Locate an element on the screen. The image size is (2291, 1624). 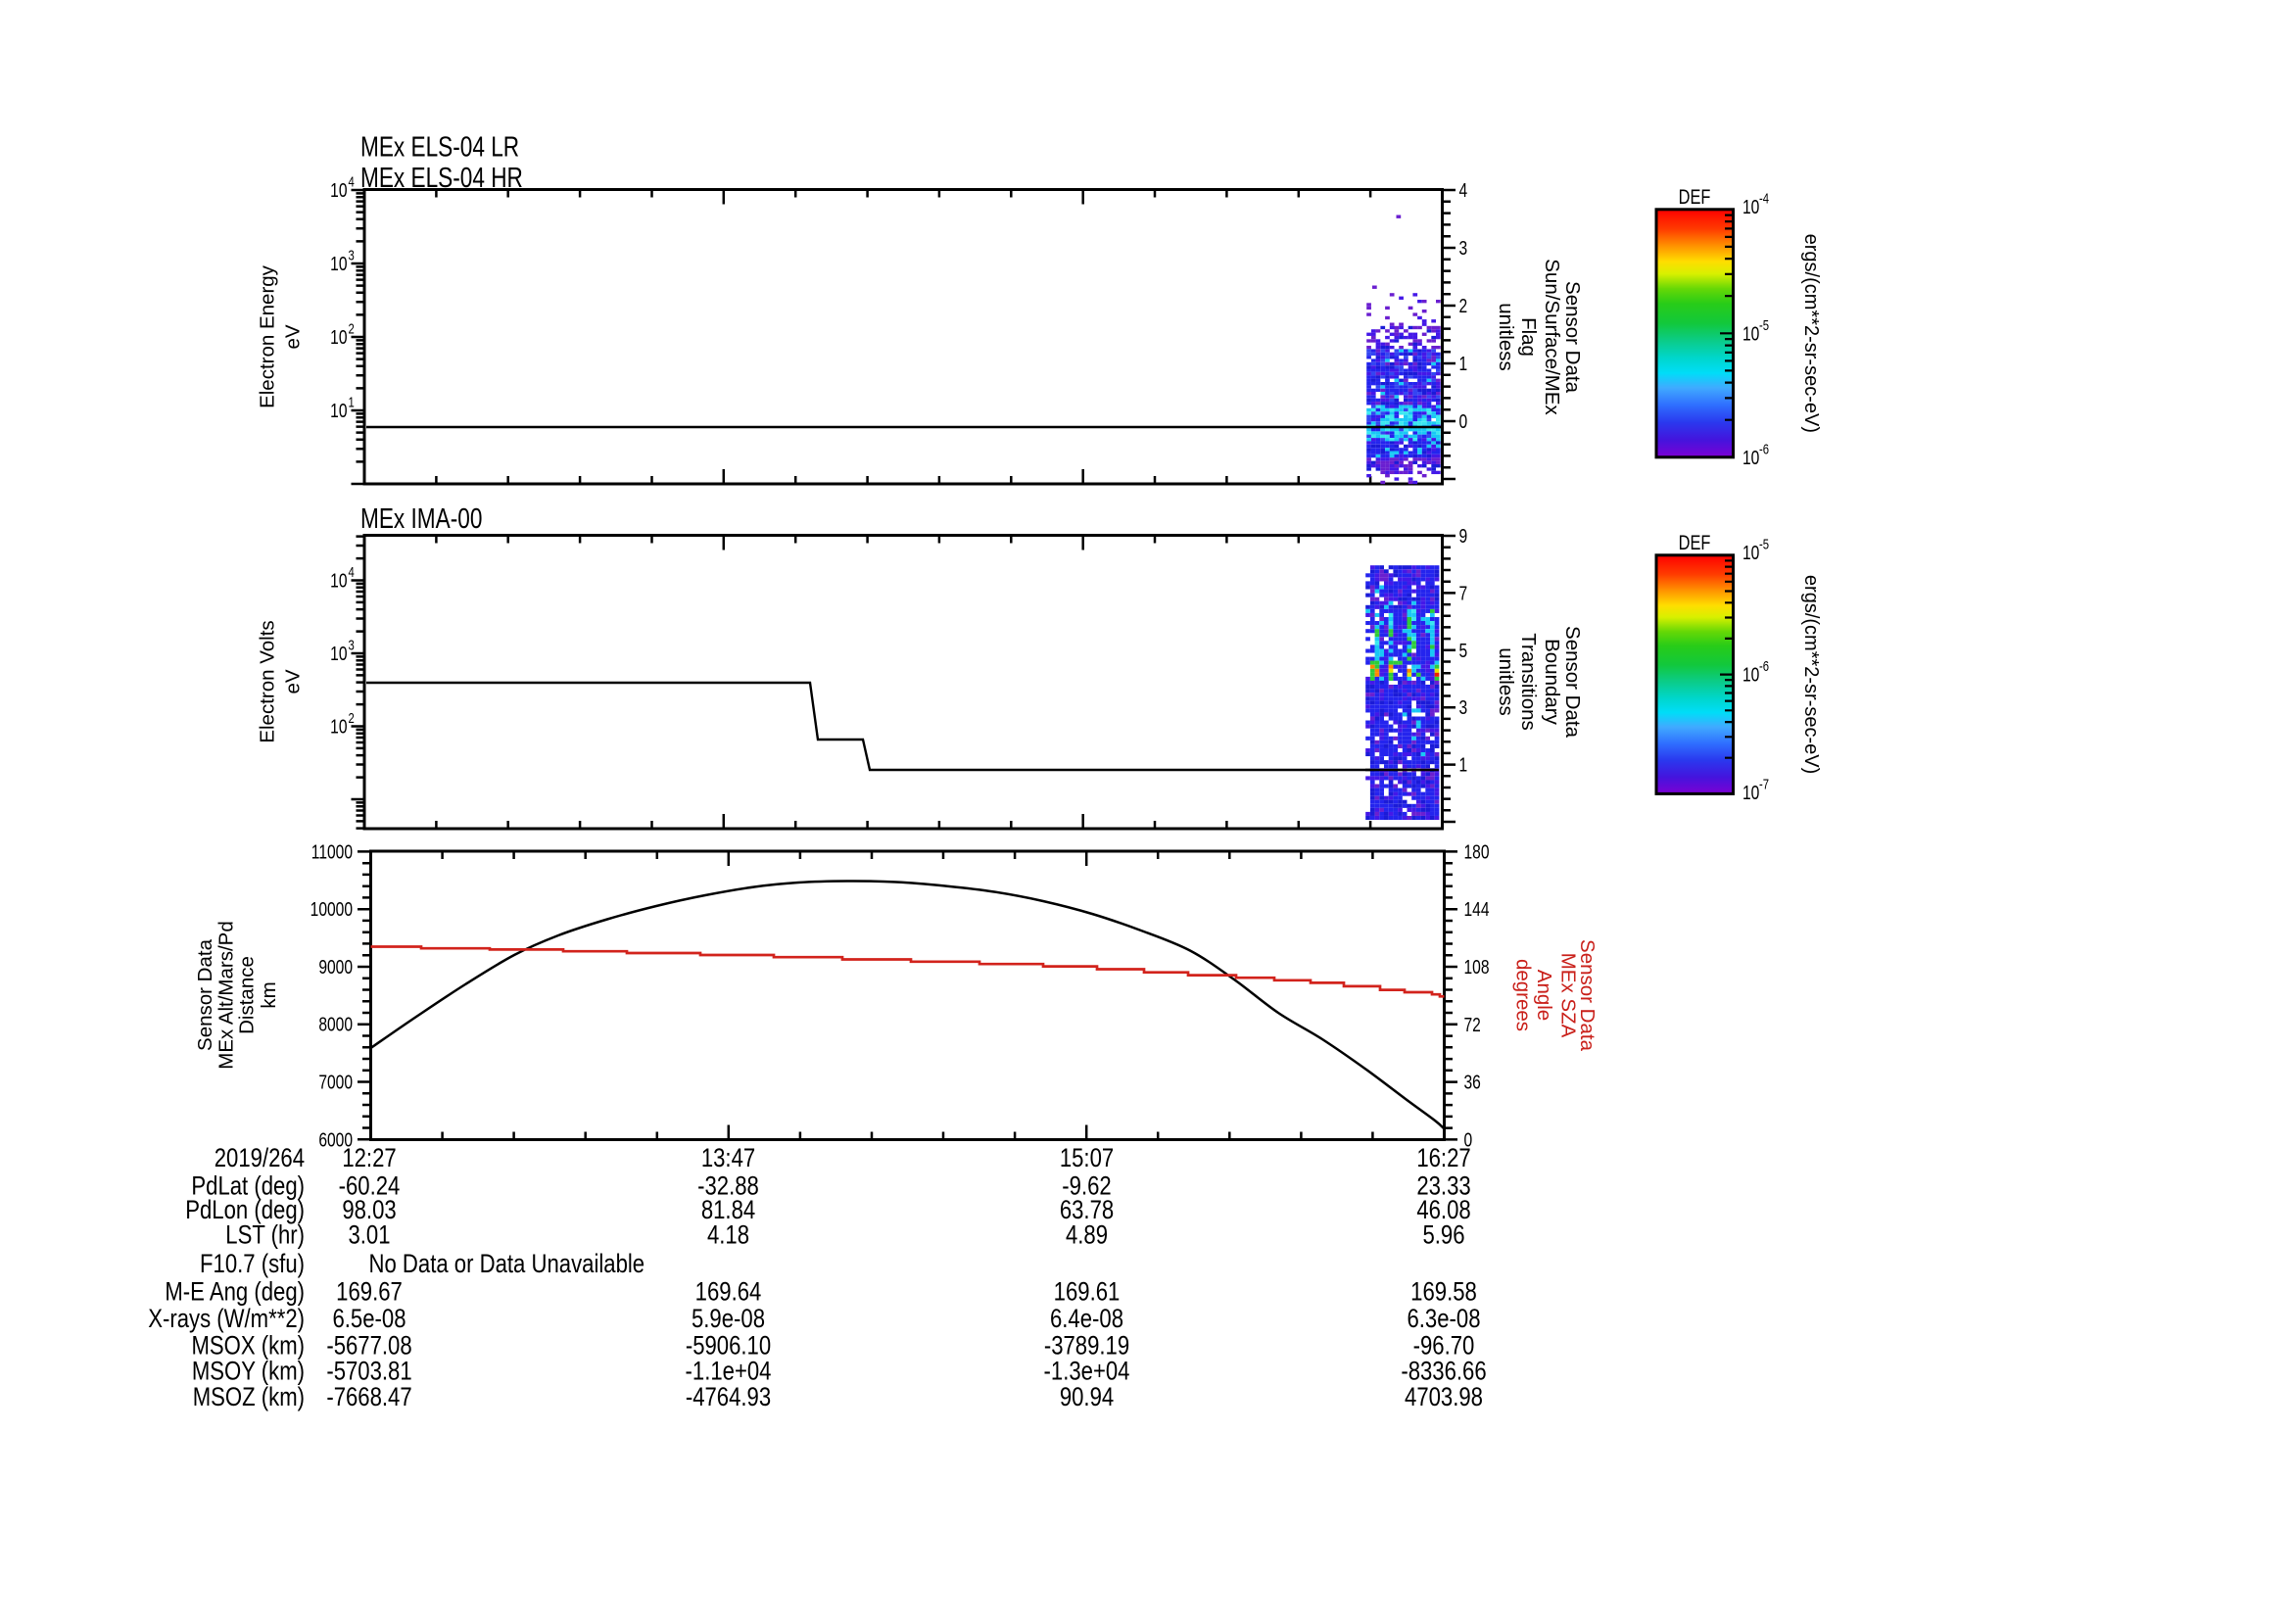
svg-text: 169.67 is located at coordinates (369, 1293).